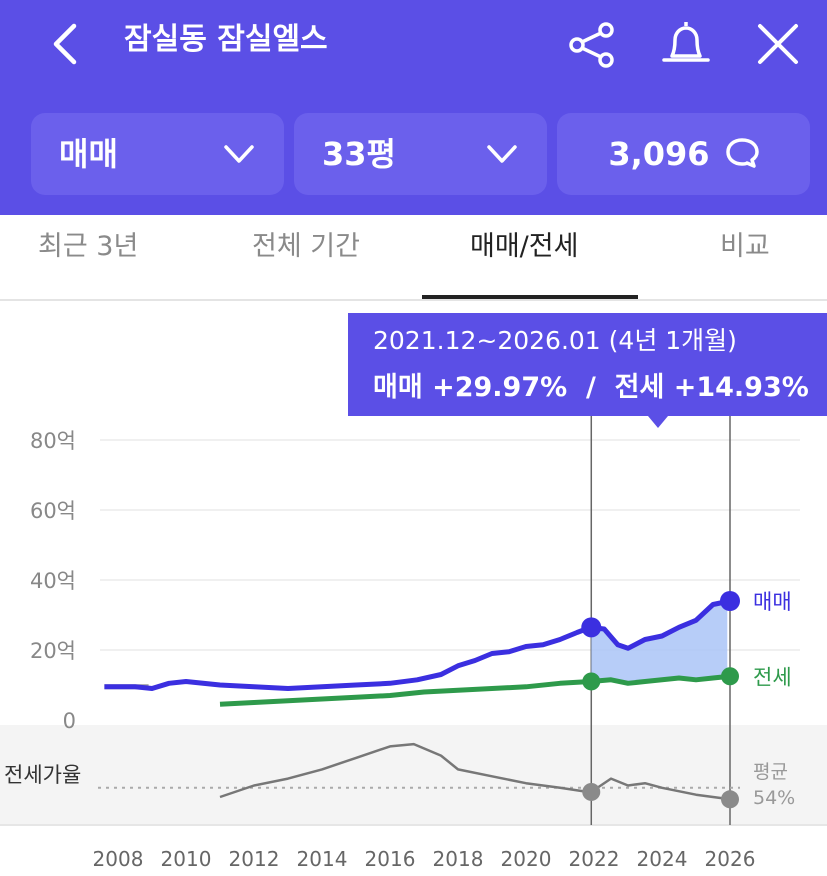  Describe the element at coordinates (186, 859) in the screenshot. I see `x-tick-label: 2010` at that location.